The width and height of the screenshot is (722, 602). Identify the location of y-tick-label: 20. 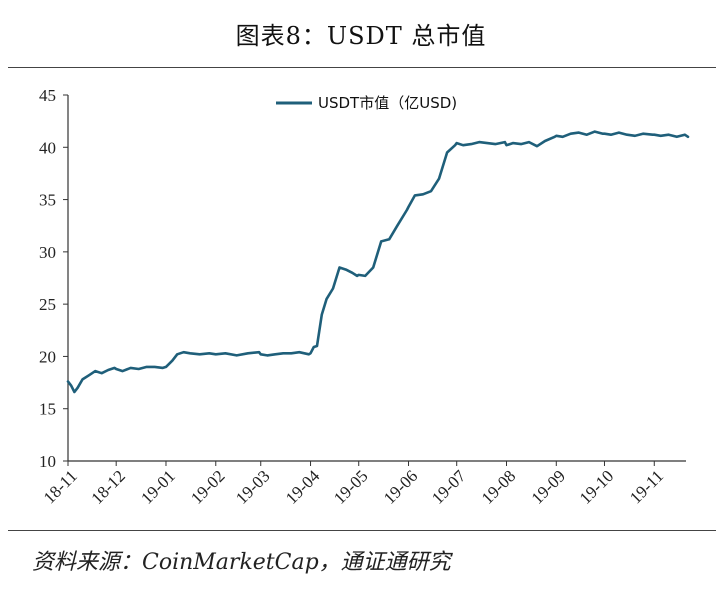
(47, 356).